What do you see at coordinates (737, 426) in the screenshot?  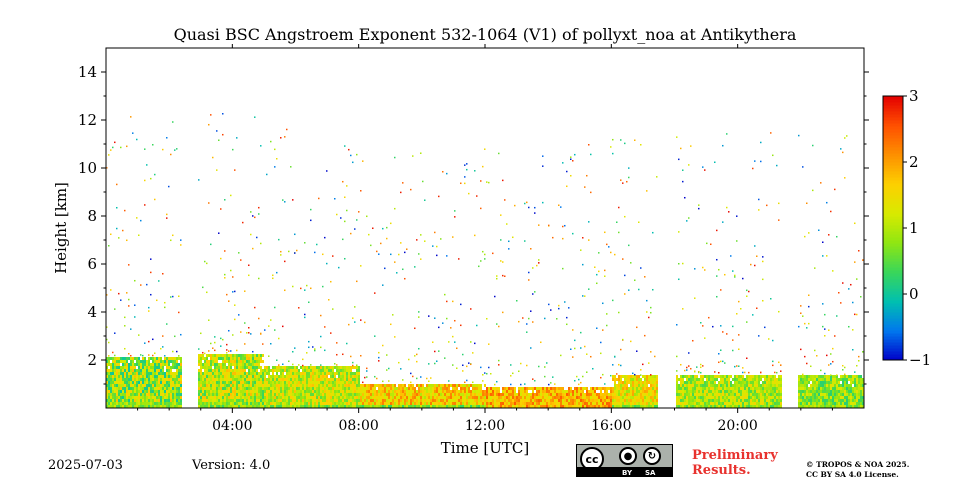 I see `x-tick-label: 20:00` at bounding box center [737, 426].